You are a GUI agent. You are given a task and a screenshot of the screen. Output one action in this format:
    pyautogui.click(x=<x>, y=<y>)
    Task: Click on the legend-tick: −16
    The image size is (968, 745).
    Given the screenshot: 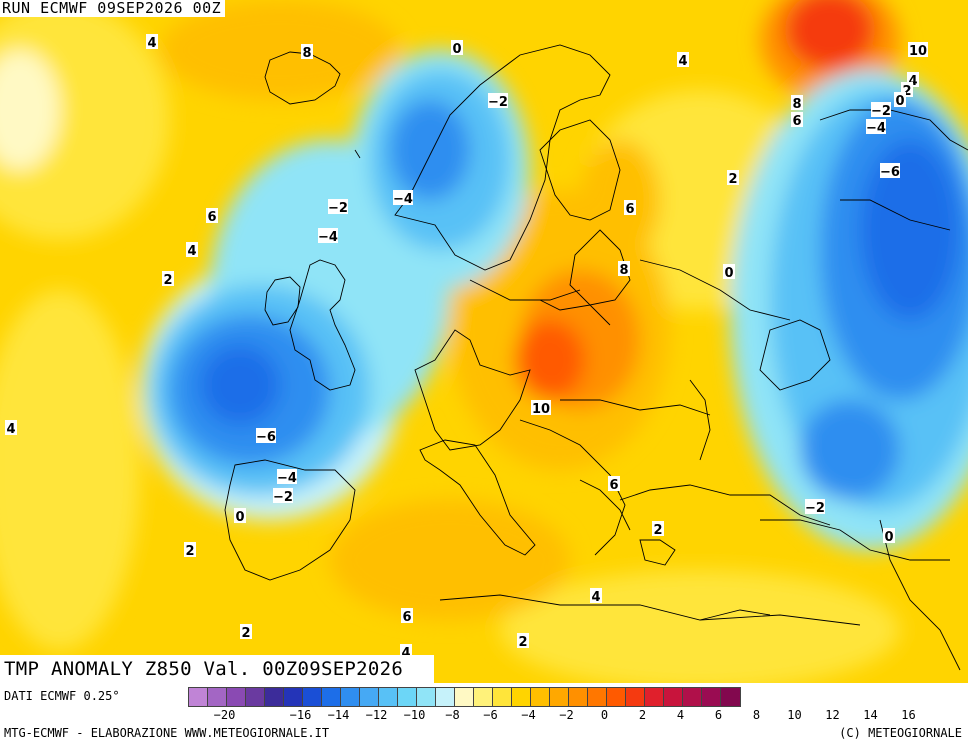 What is the action you would take?
    pyautogui.click(x=300, y=715)
    